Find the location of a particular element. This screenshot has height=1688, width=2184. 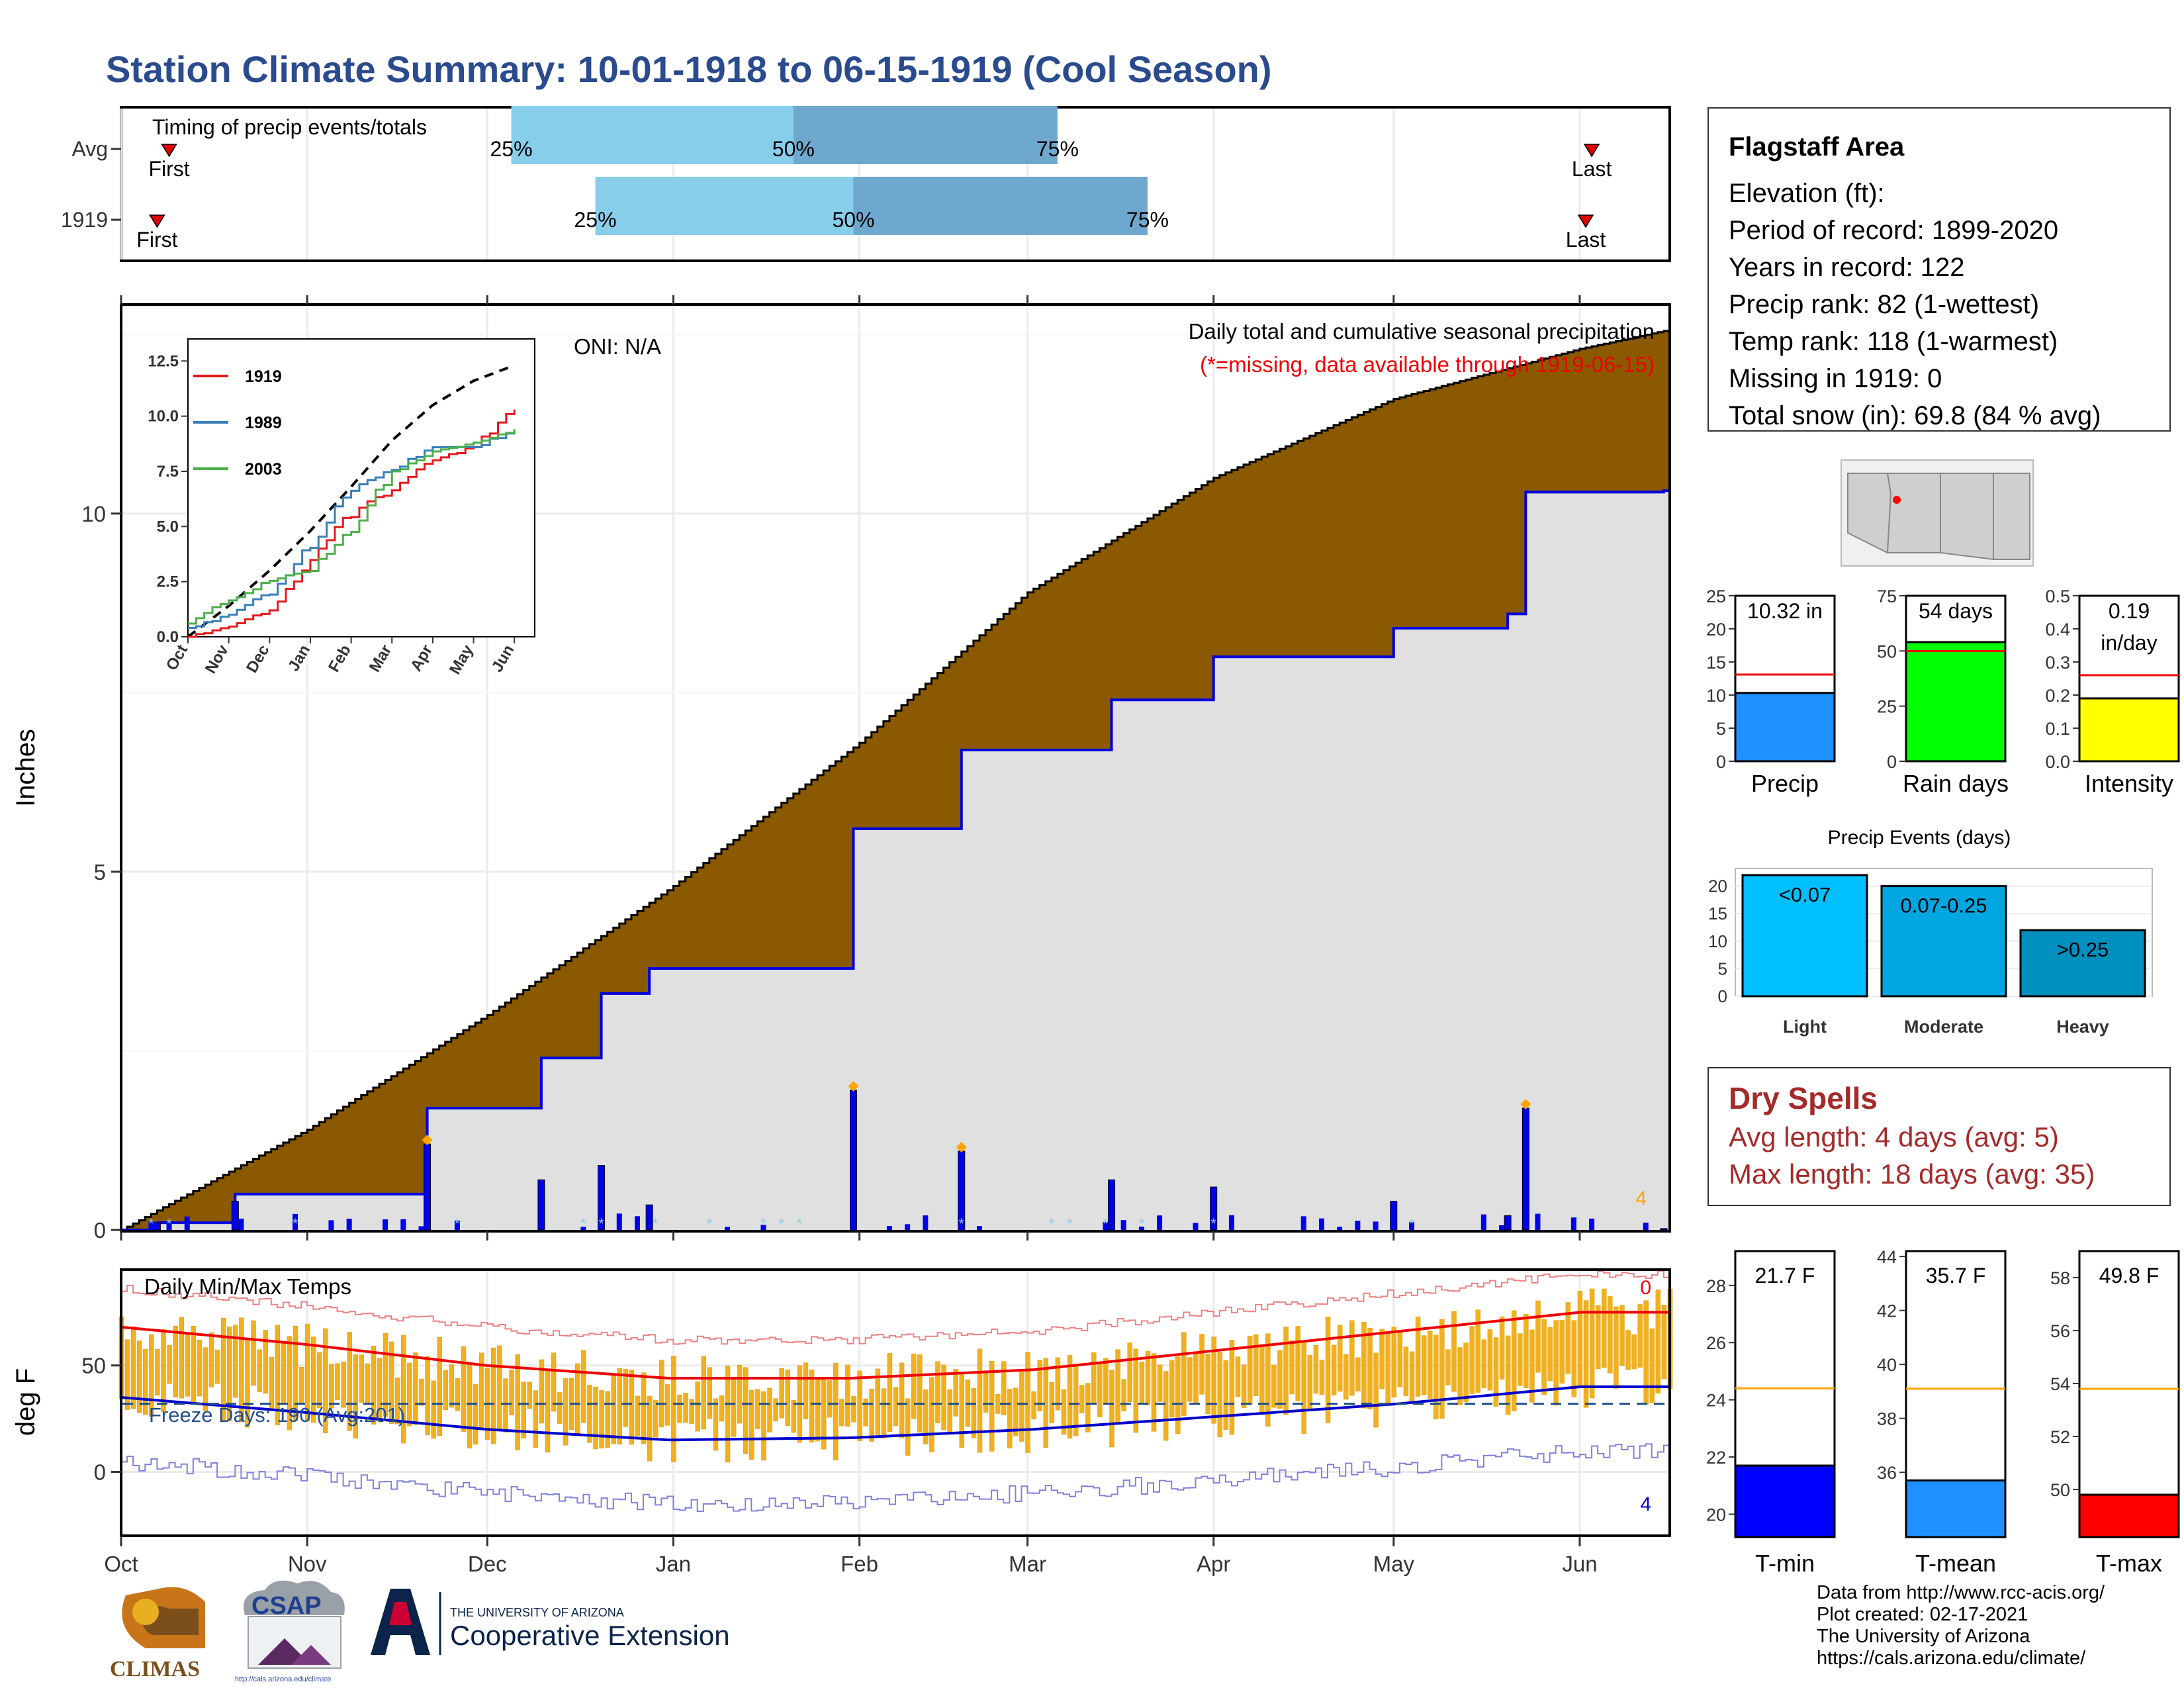

month-label: Mar is located at coordinates (1027, 1564).